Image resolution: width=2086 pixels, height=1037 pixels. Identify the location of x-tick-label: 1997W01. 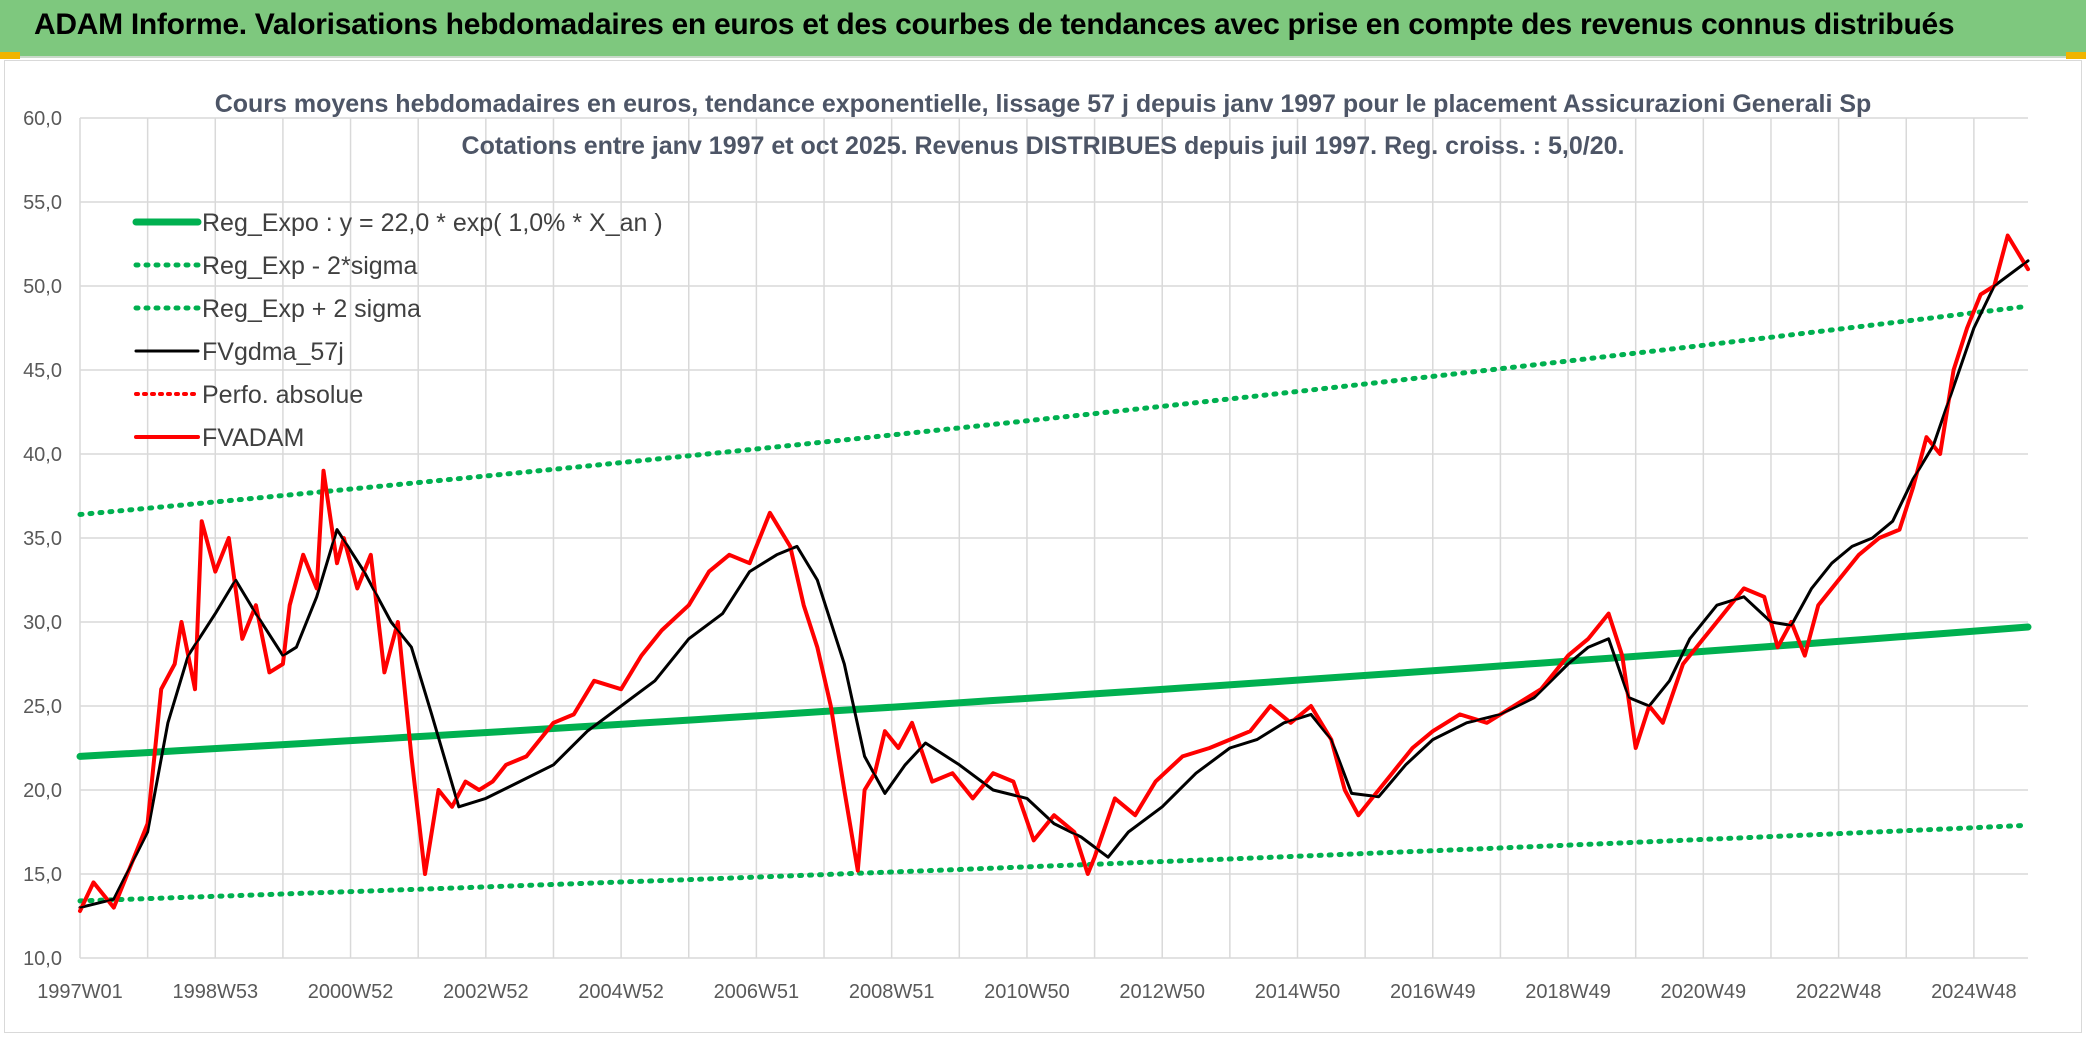
(80, 992).